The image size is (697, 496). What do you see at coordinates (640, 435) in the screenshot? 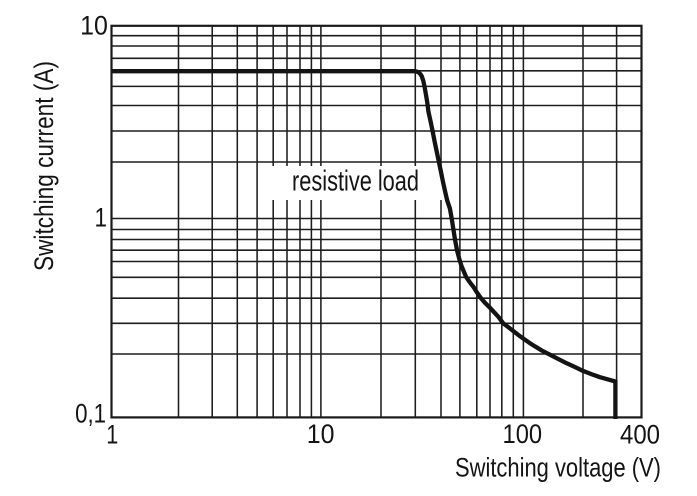
I see `svg-text: 400` at bounding box center [640, 435].